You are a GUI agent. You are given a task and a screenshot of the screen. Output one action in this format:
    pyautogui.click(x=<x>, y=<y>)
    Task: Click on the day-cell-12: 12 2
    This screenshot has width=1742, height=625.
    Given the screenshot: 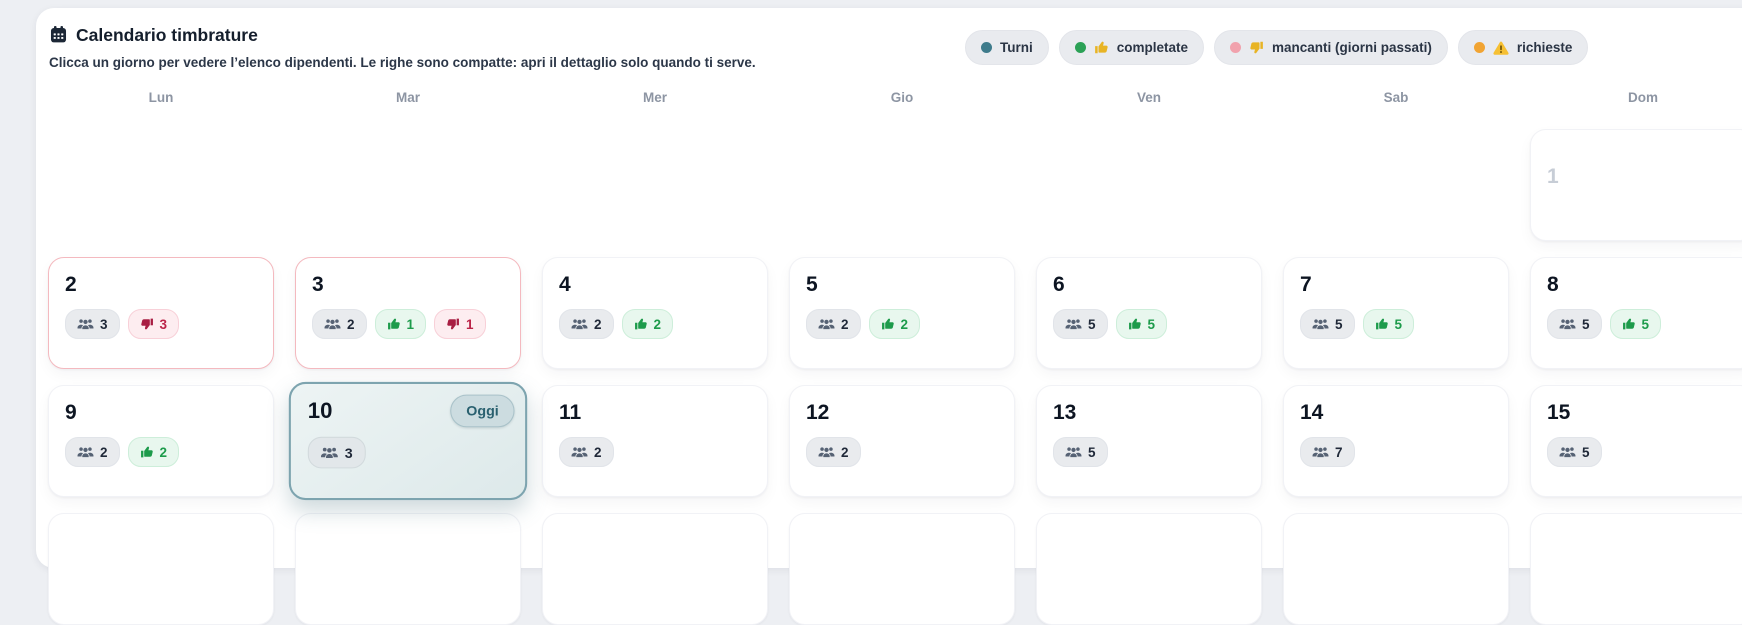 What is the action you would take?
    pyautogui.click(x=902, y=441)
    